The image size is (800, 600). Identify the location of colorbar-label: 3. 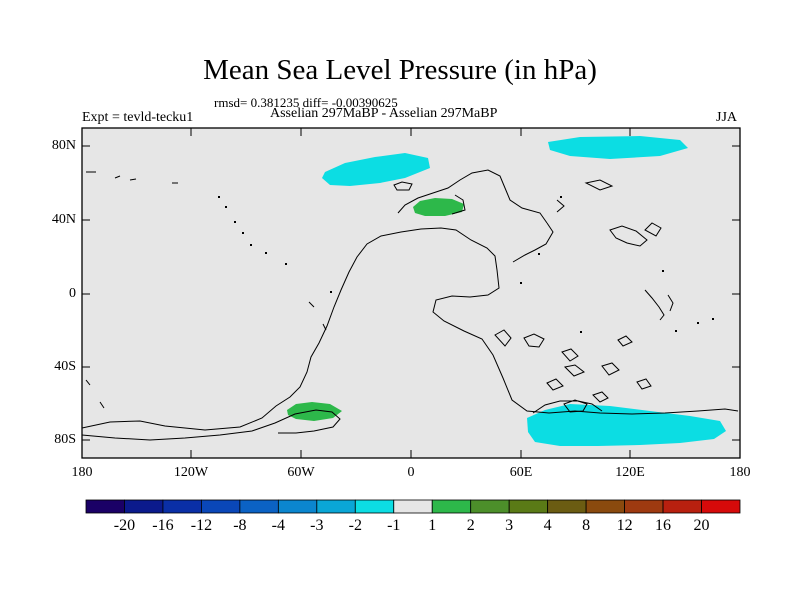
(509, 525).